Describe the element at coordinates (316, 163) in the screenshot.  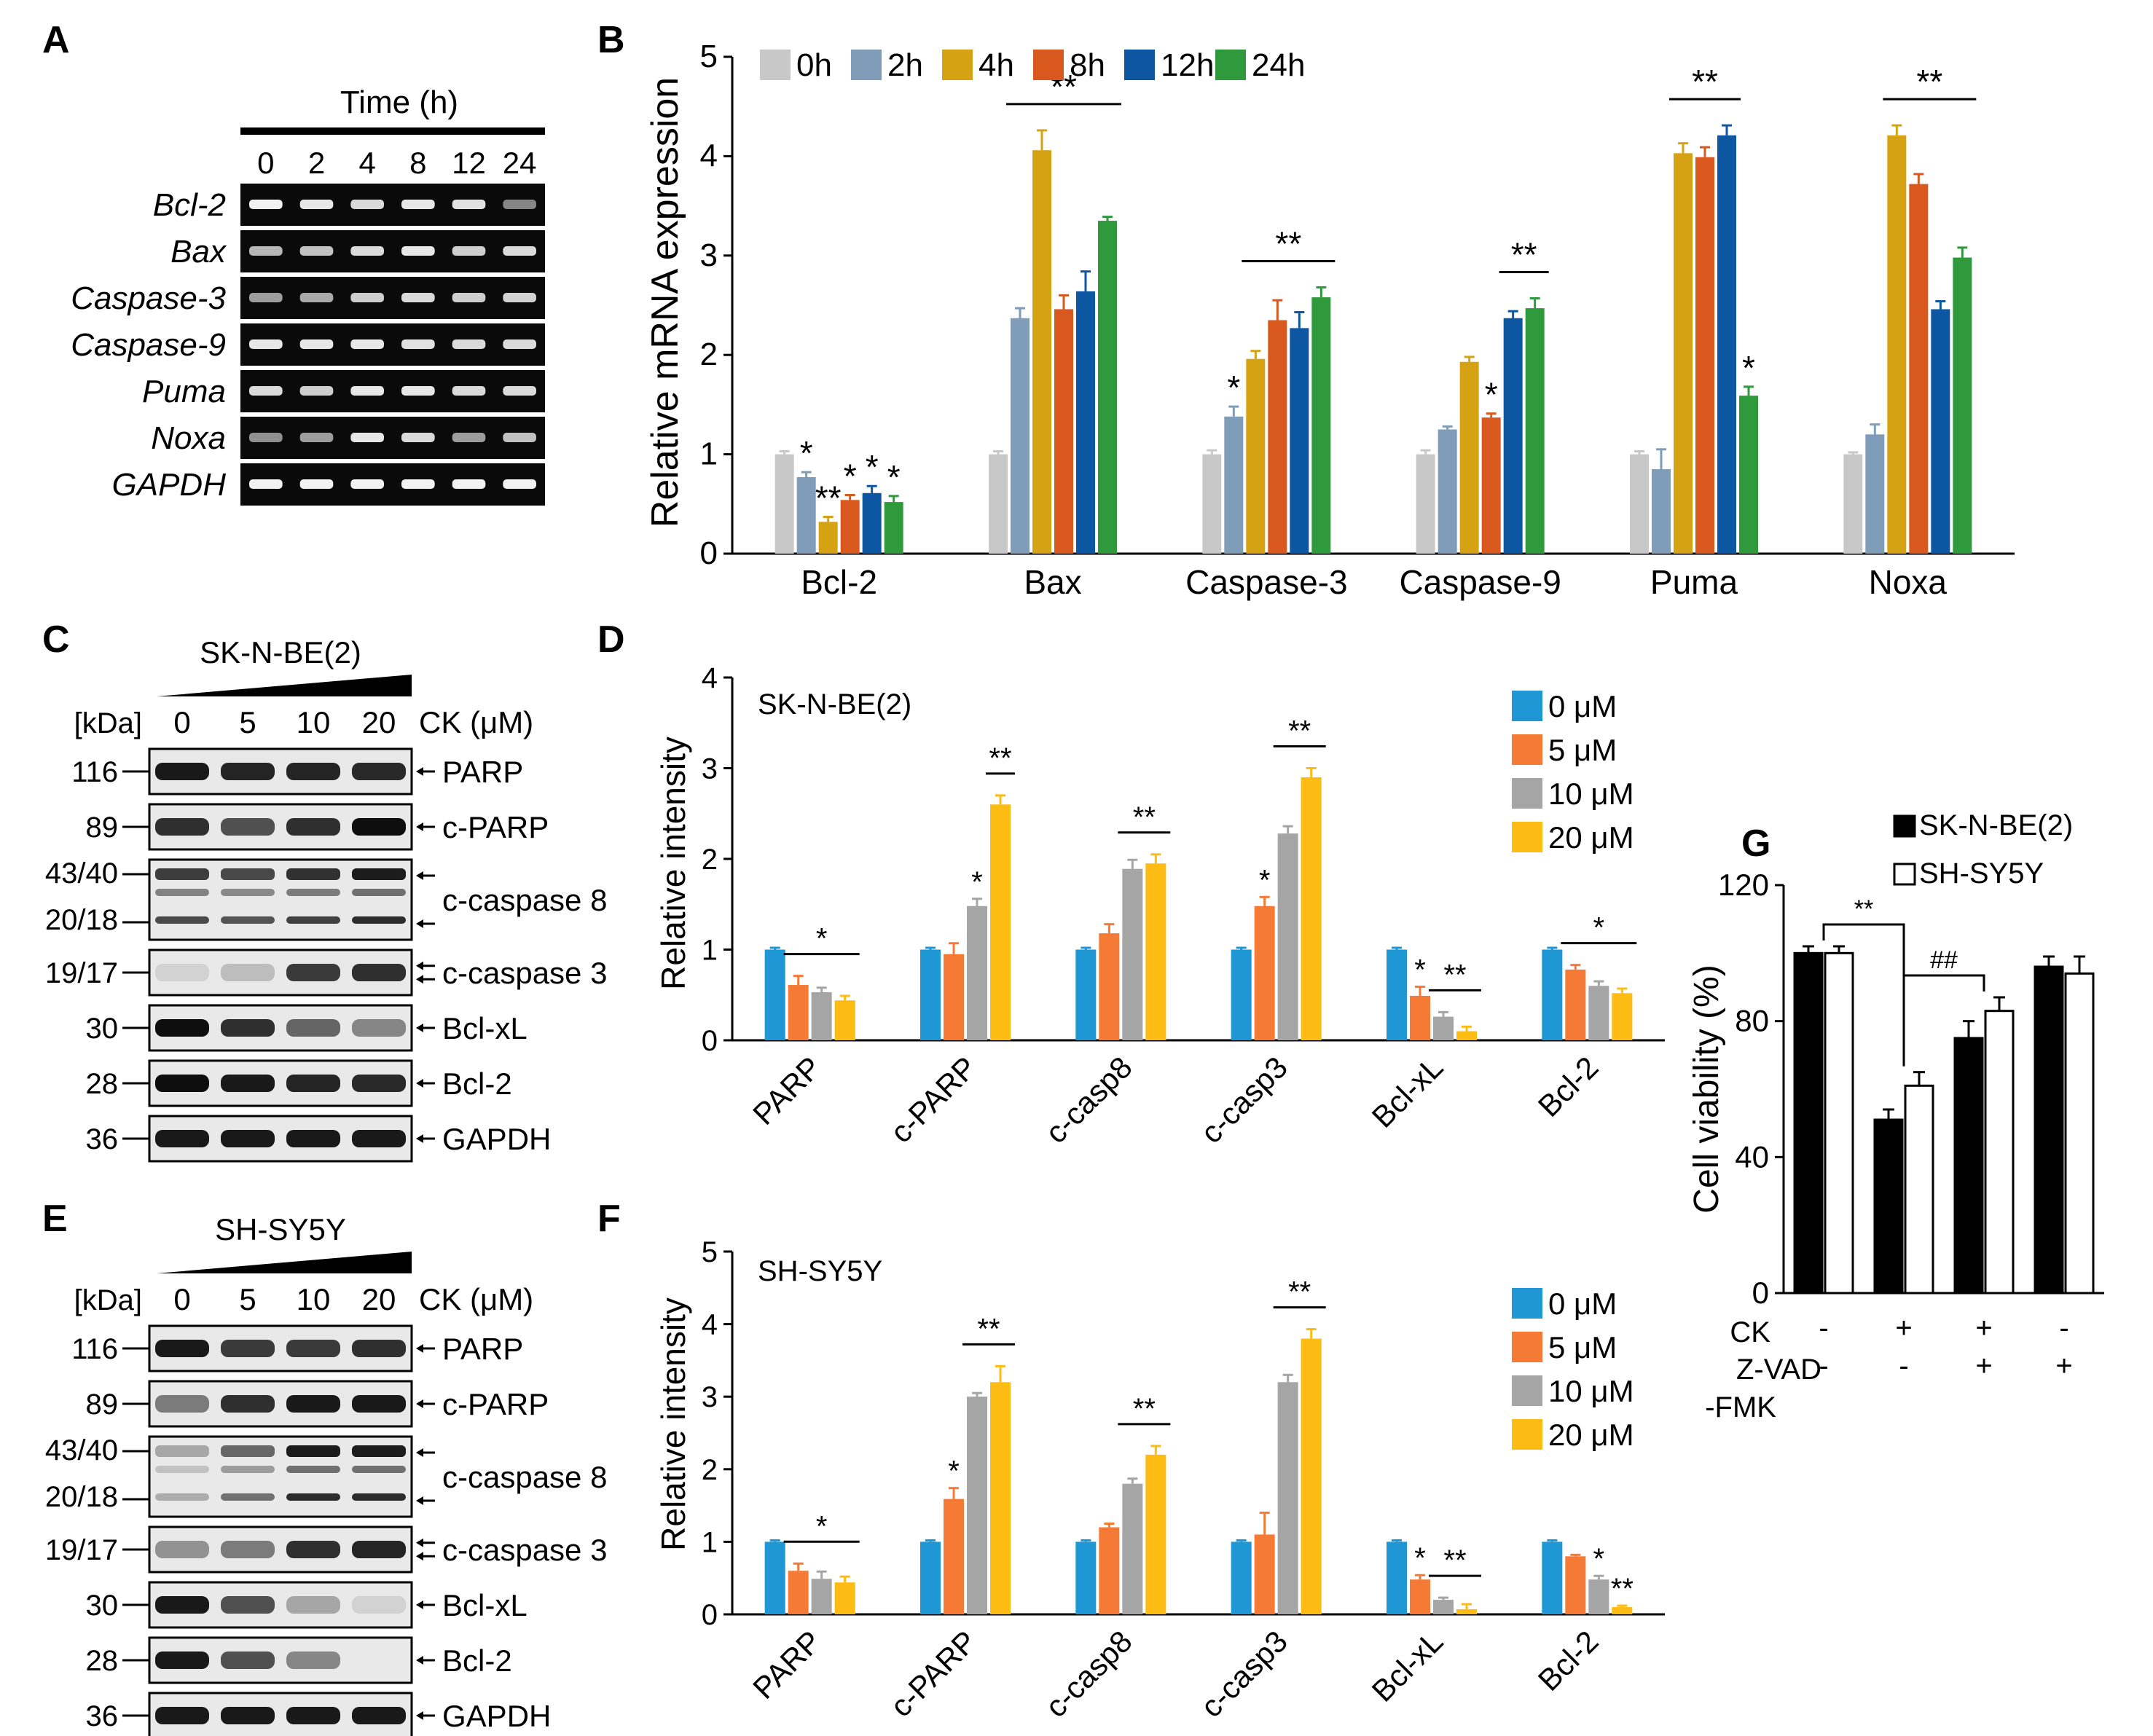
I see `gel-lane-label: 2` at that location.